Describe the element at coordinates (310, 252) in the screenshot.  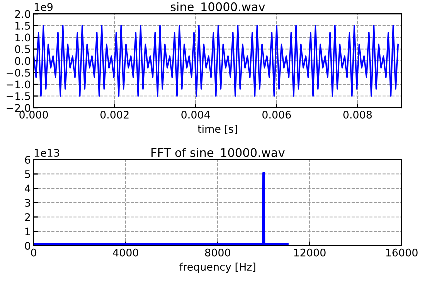
I see `x-tick-label: 12000` at that location.